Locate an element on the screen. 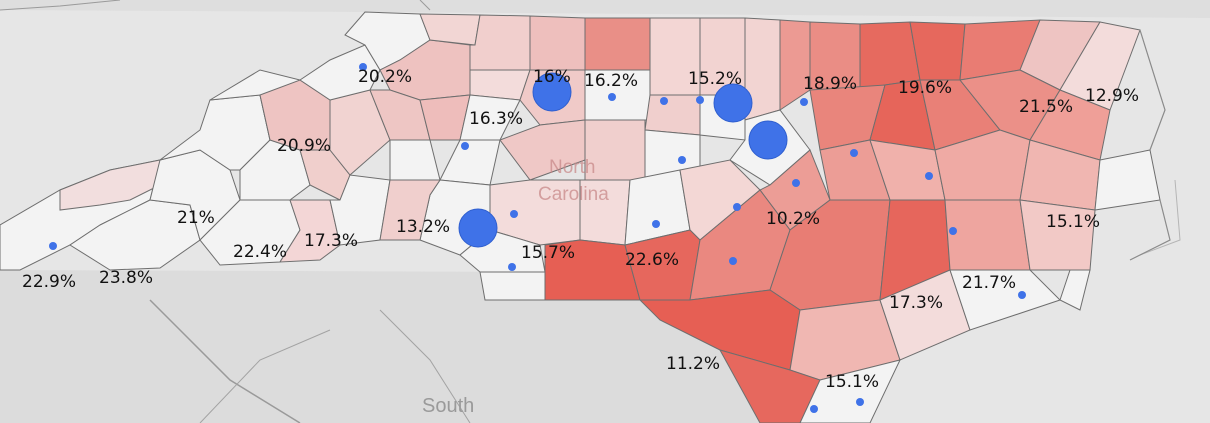 Image resolution: width=1210 pixels, height=423 pixels. pct-label-foothills: 16.3% is located at coordinates (496, 119).